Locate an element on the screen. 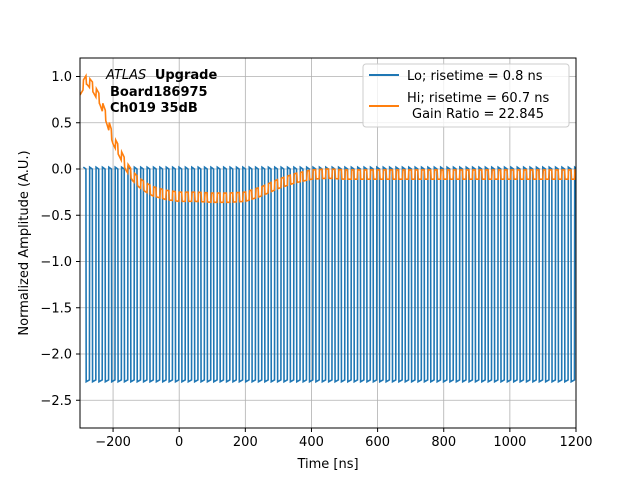 The width and height of the screenshot is (640, 480). y-axis-label: Normalized Amplitude (A.U.) is located at coordinates (24, 242).